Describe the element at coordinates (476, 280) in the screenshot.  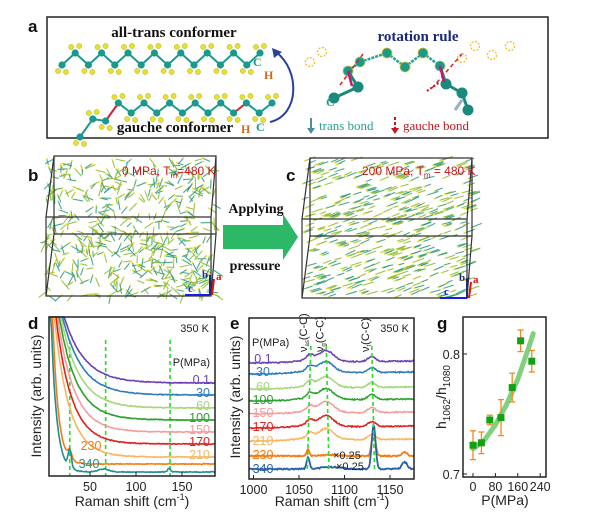
I see `a-axis-label: a` at that location.